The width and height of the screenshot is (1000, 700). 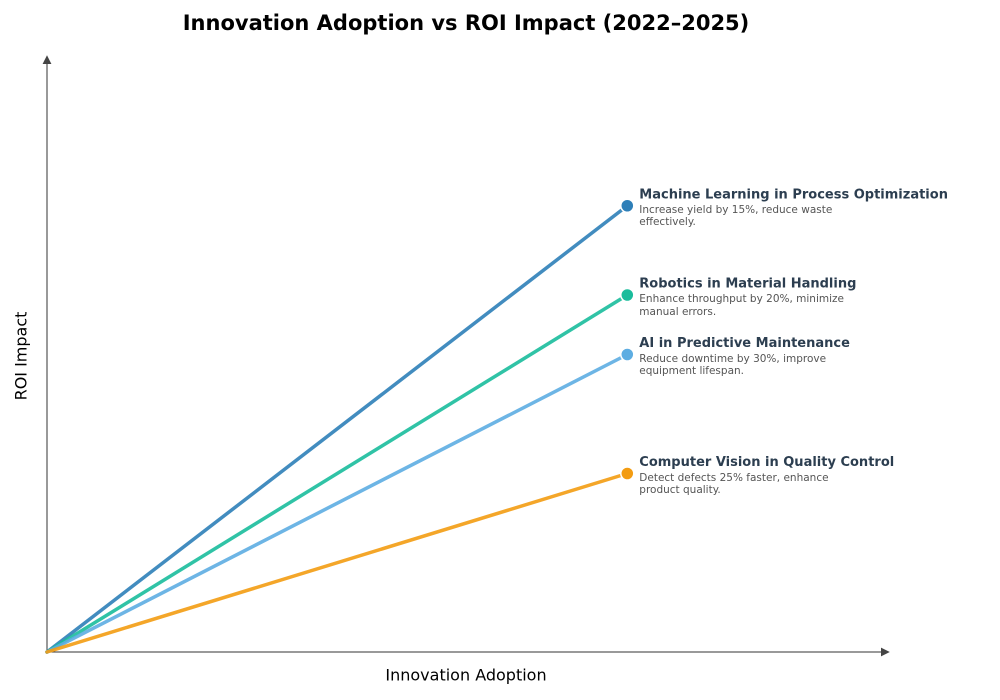 I want to click on series-name: AI in Predictive Maintenance, so click(x=744, y=343).